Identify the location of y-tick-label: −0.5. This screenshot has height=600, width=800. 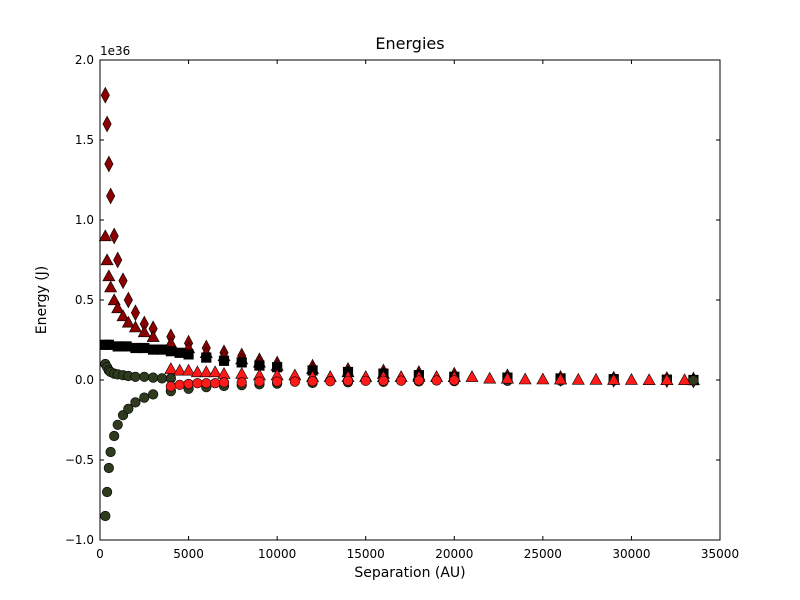
(79, 460).